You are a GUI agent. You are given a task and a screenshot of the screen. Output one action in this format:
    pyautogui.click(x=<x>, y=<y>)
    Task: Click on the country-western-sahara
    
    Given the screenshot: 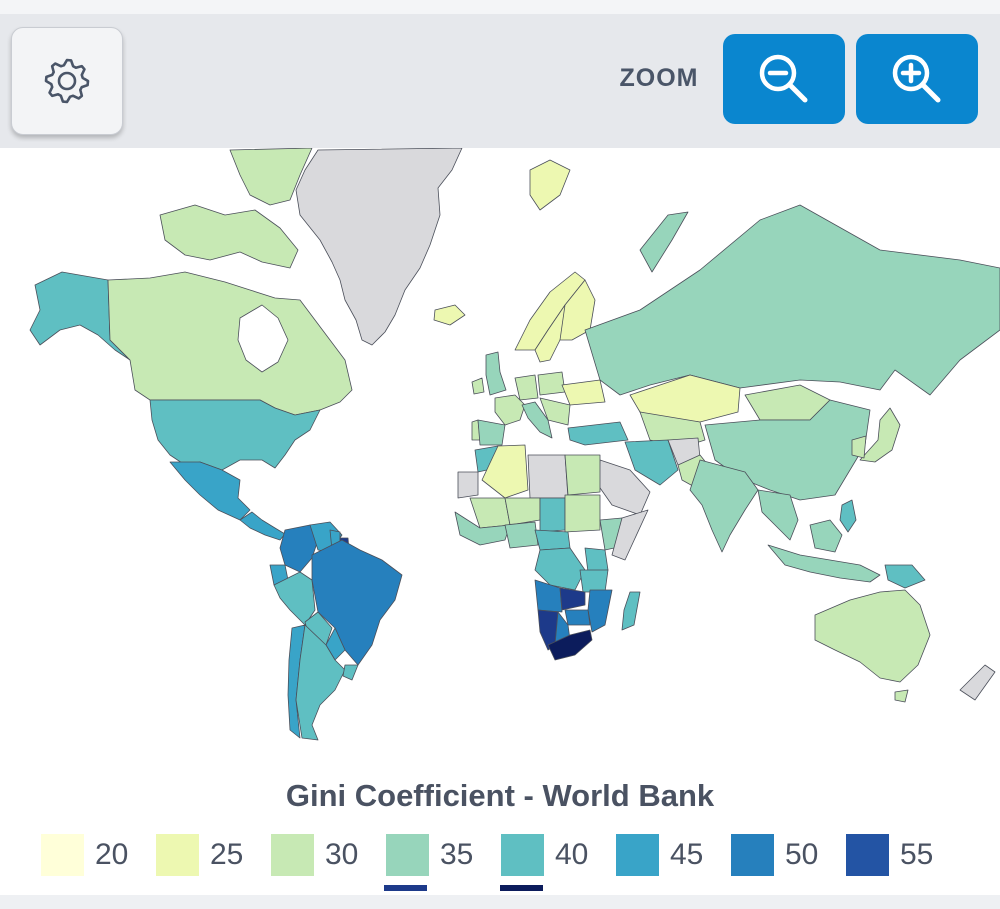 What is the action you would take?
    pyautogui.click(x=468, y=485)
    